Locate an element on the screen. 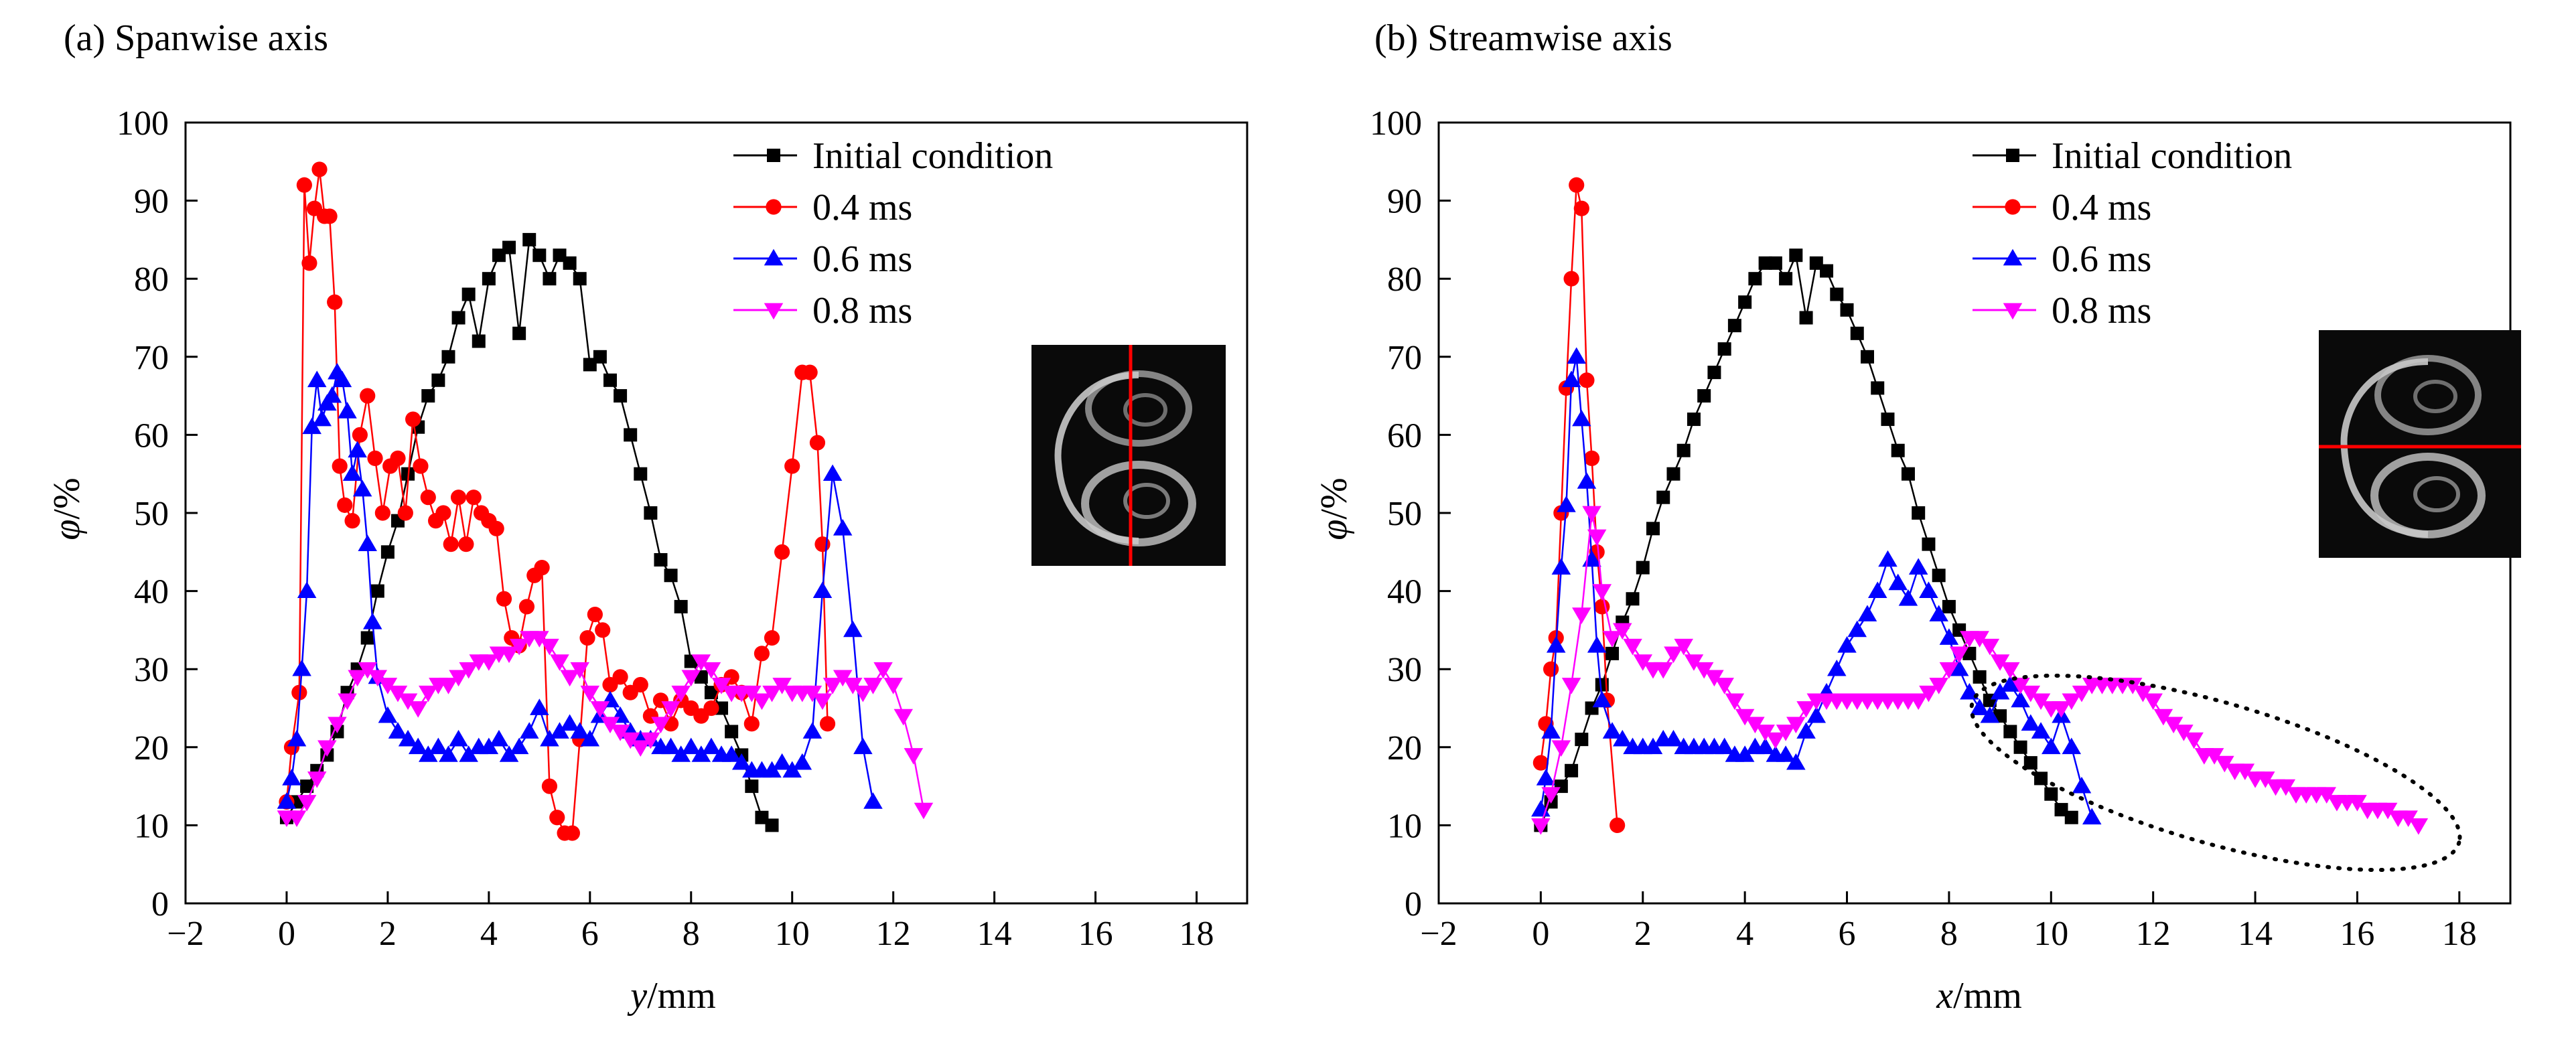  panel-a-ylabel-var: φ is located at coordinates (67, 530).